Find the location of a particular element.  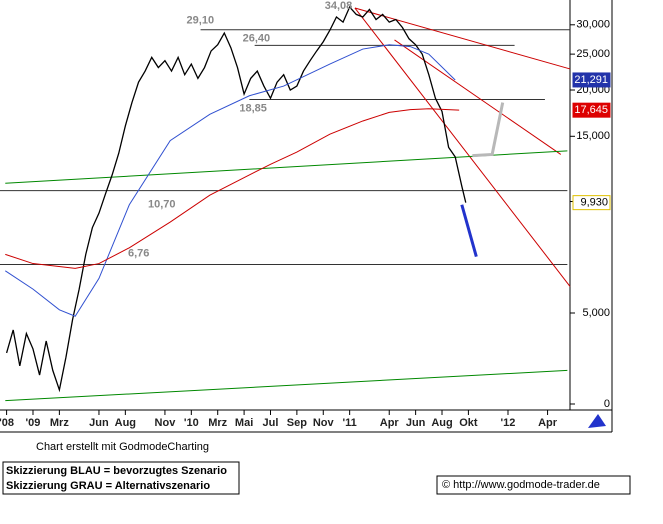

source-box is located at coordinates (533, 485).